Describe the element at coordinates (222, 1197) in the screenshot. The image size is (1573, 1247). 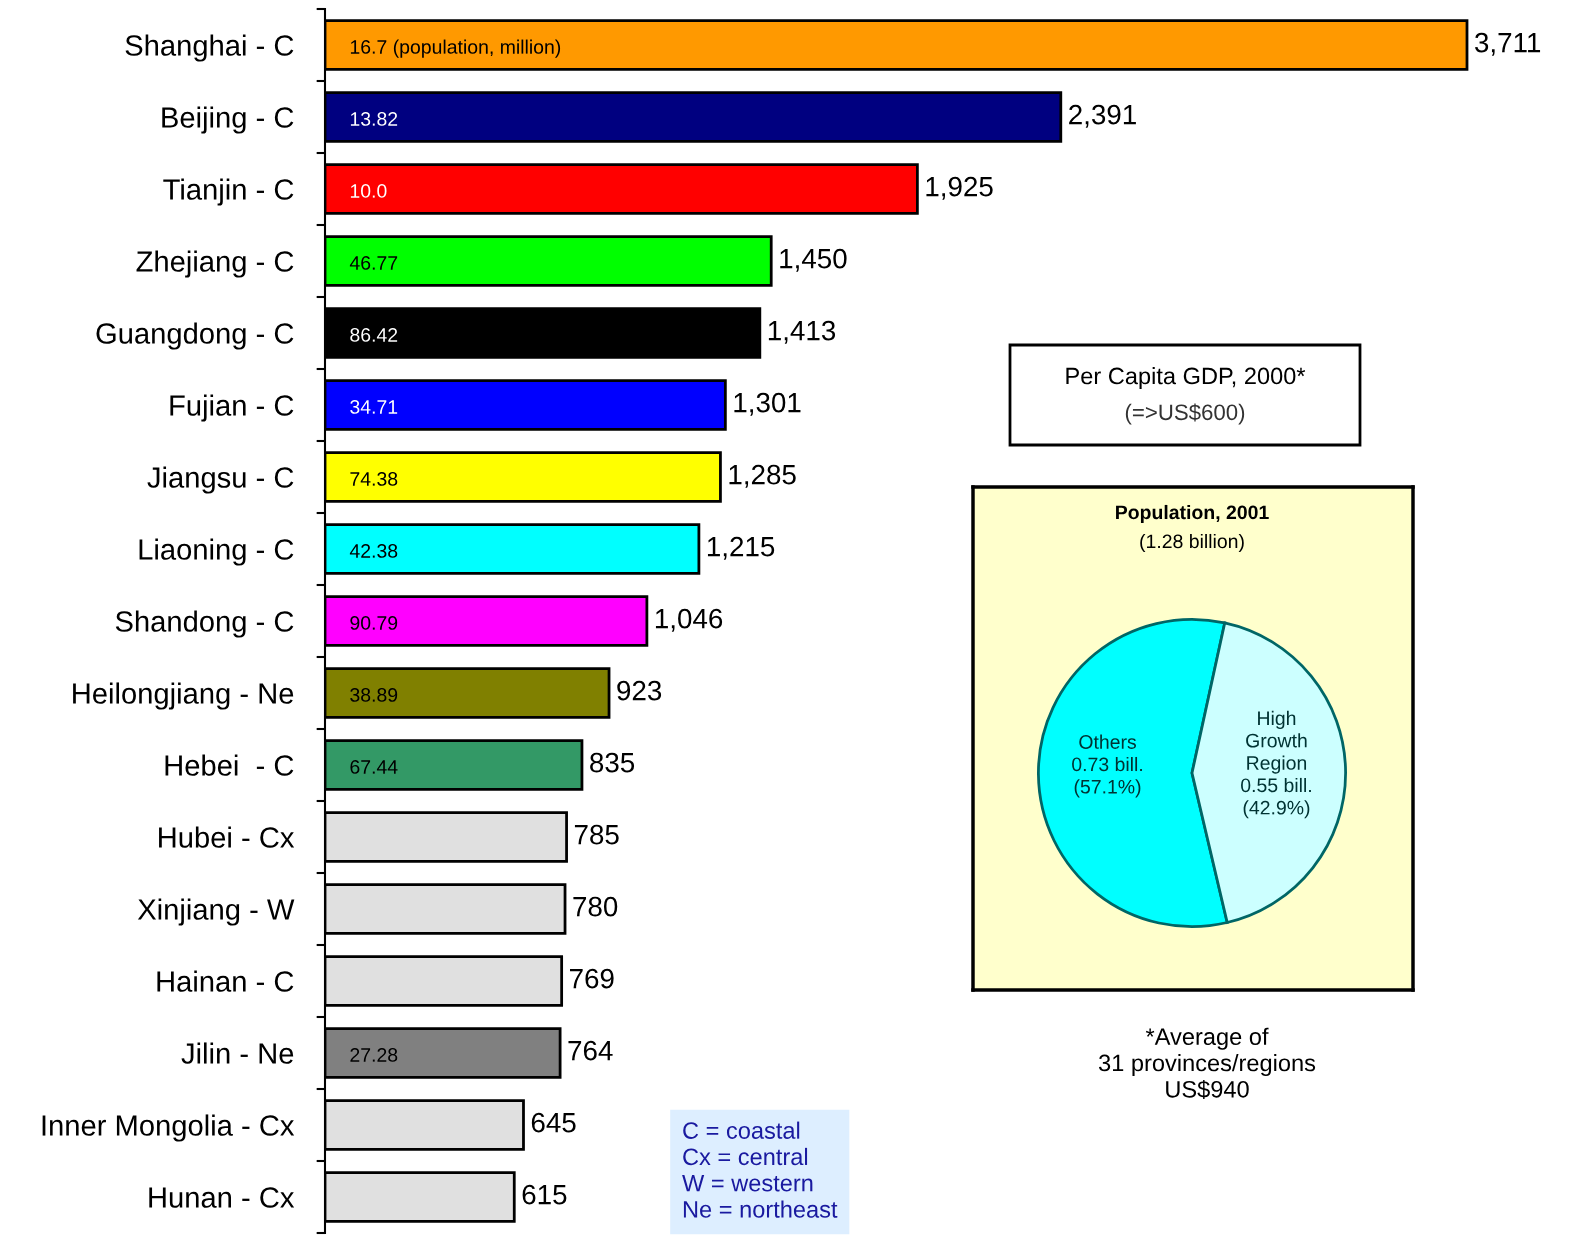
I see `y-tick-label: Hunan - Cx` at that location.